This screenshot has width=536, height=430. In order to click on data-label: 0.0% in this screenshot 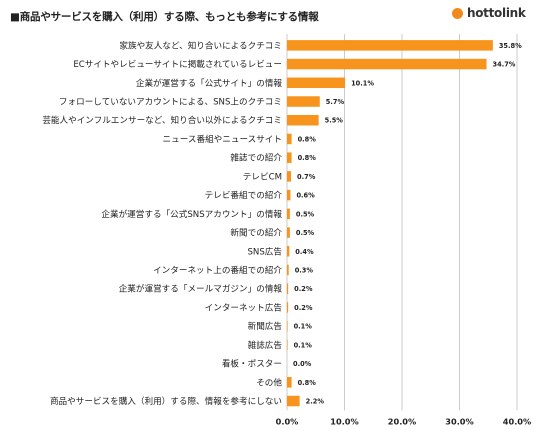, I will do `click(302, 364)`.